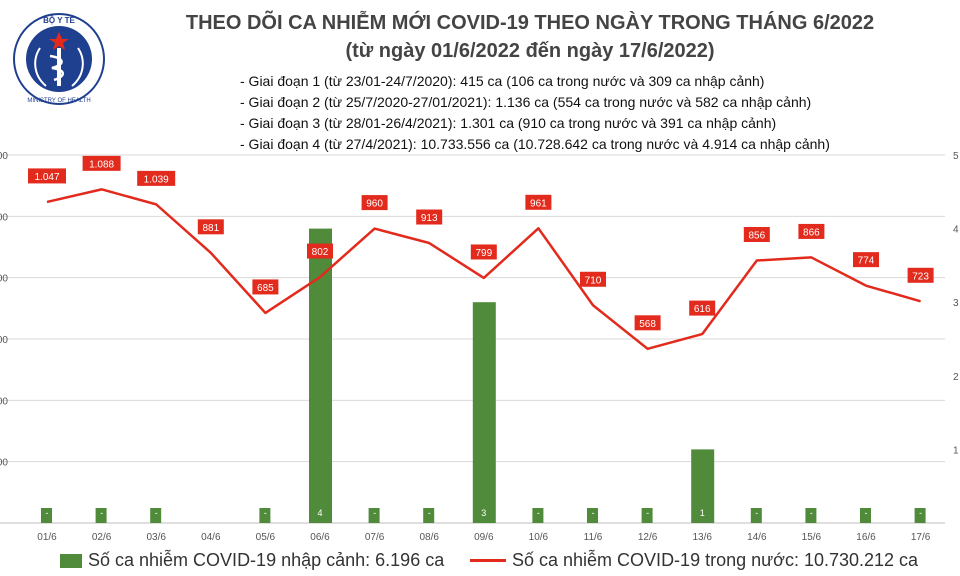 The image size is (960, 576). I want to click on x-tick-label: 08/6, so click(429, 537).